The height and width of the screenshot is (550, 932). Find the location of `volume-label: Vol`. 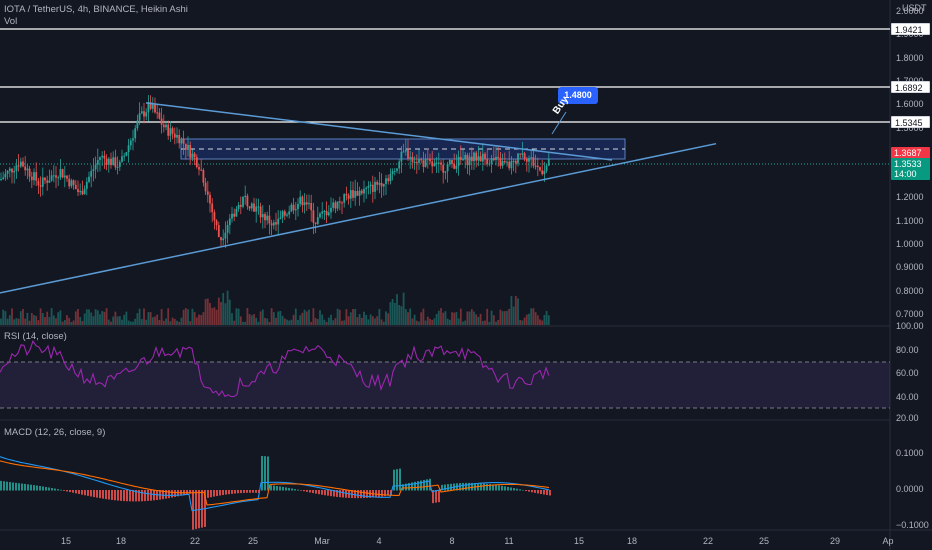

volume-label: Vol is located at coordinates (11, 21).